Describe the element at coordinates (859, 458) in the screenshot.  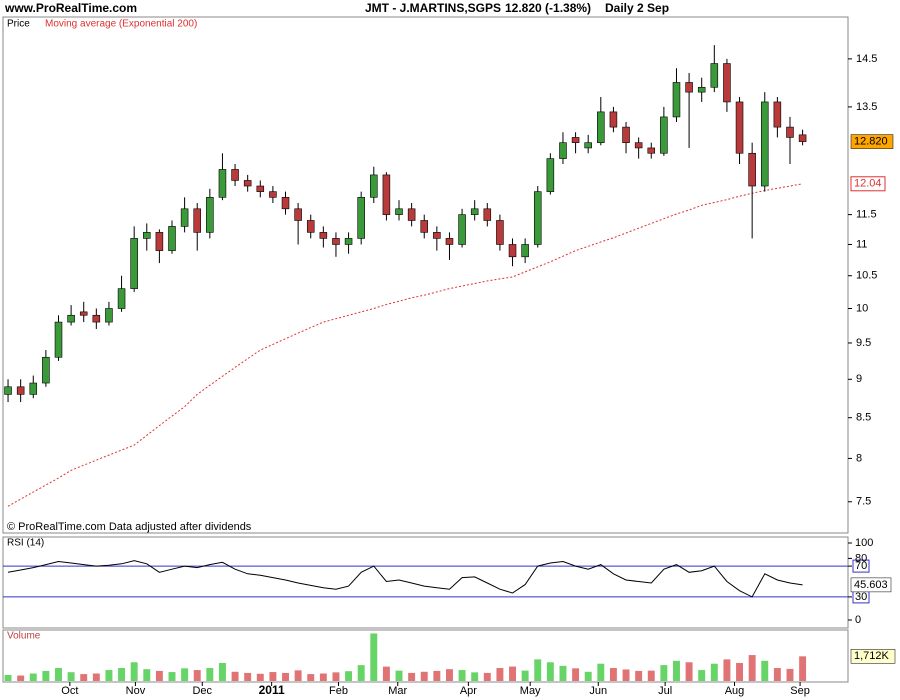
I see `y-tick-label: 8` at that location.